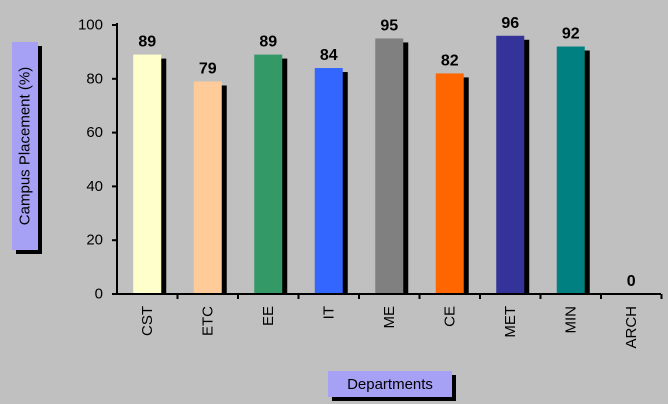 The image size is (668, 404). What do you see at coordinates (147, 321) in the screenshot?
I see `x-tick-label: CST` at bounding box center [147, 321].